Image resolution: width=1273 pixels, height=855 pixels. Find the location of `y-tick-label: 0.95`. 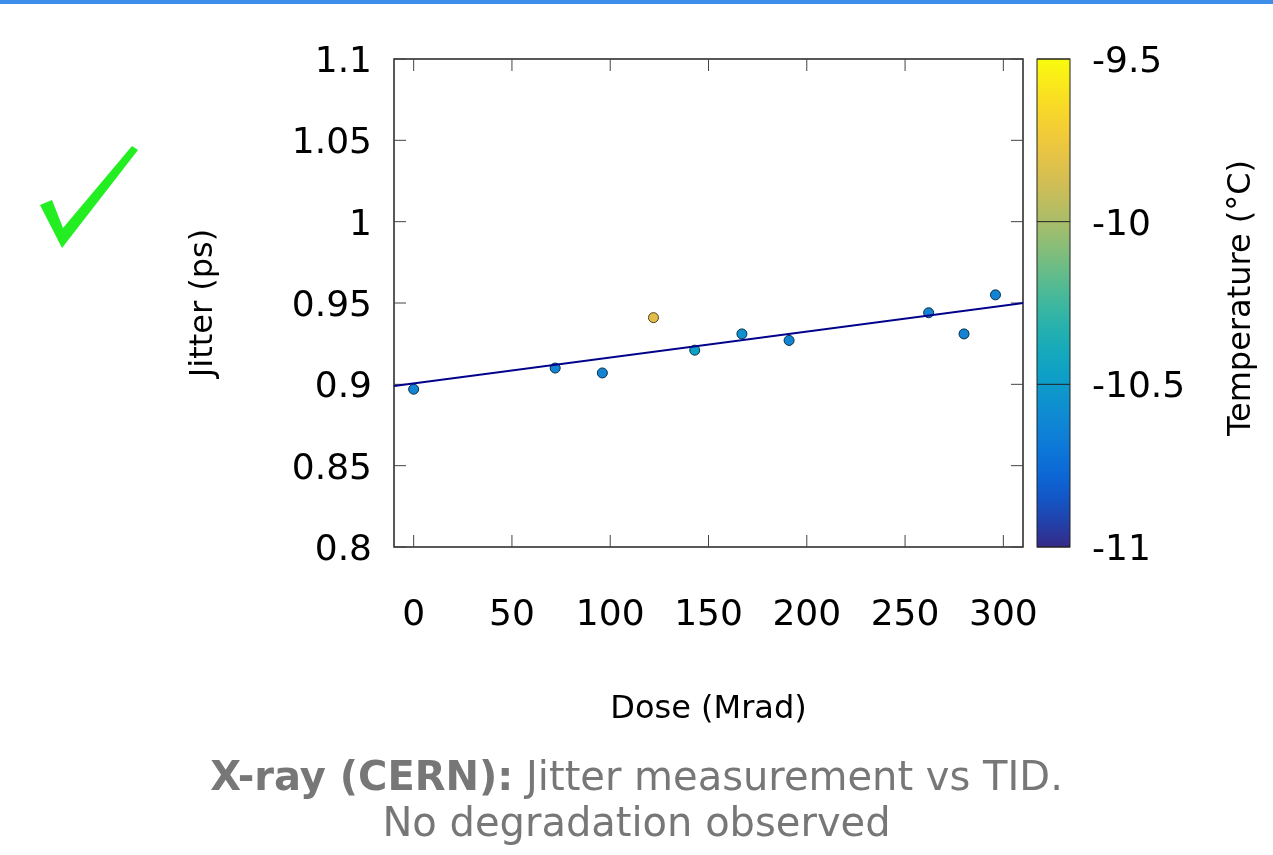

y-tick-label: 0.95 is located at coordinates (331, 303).